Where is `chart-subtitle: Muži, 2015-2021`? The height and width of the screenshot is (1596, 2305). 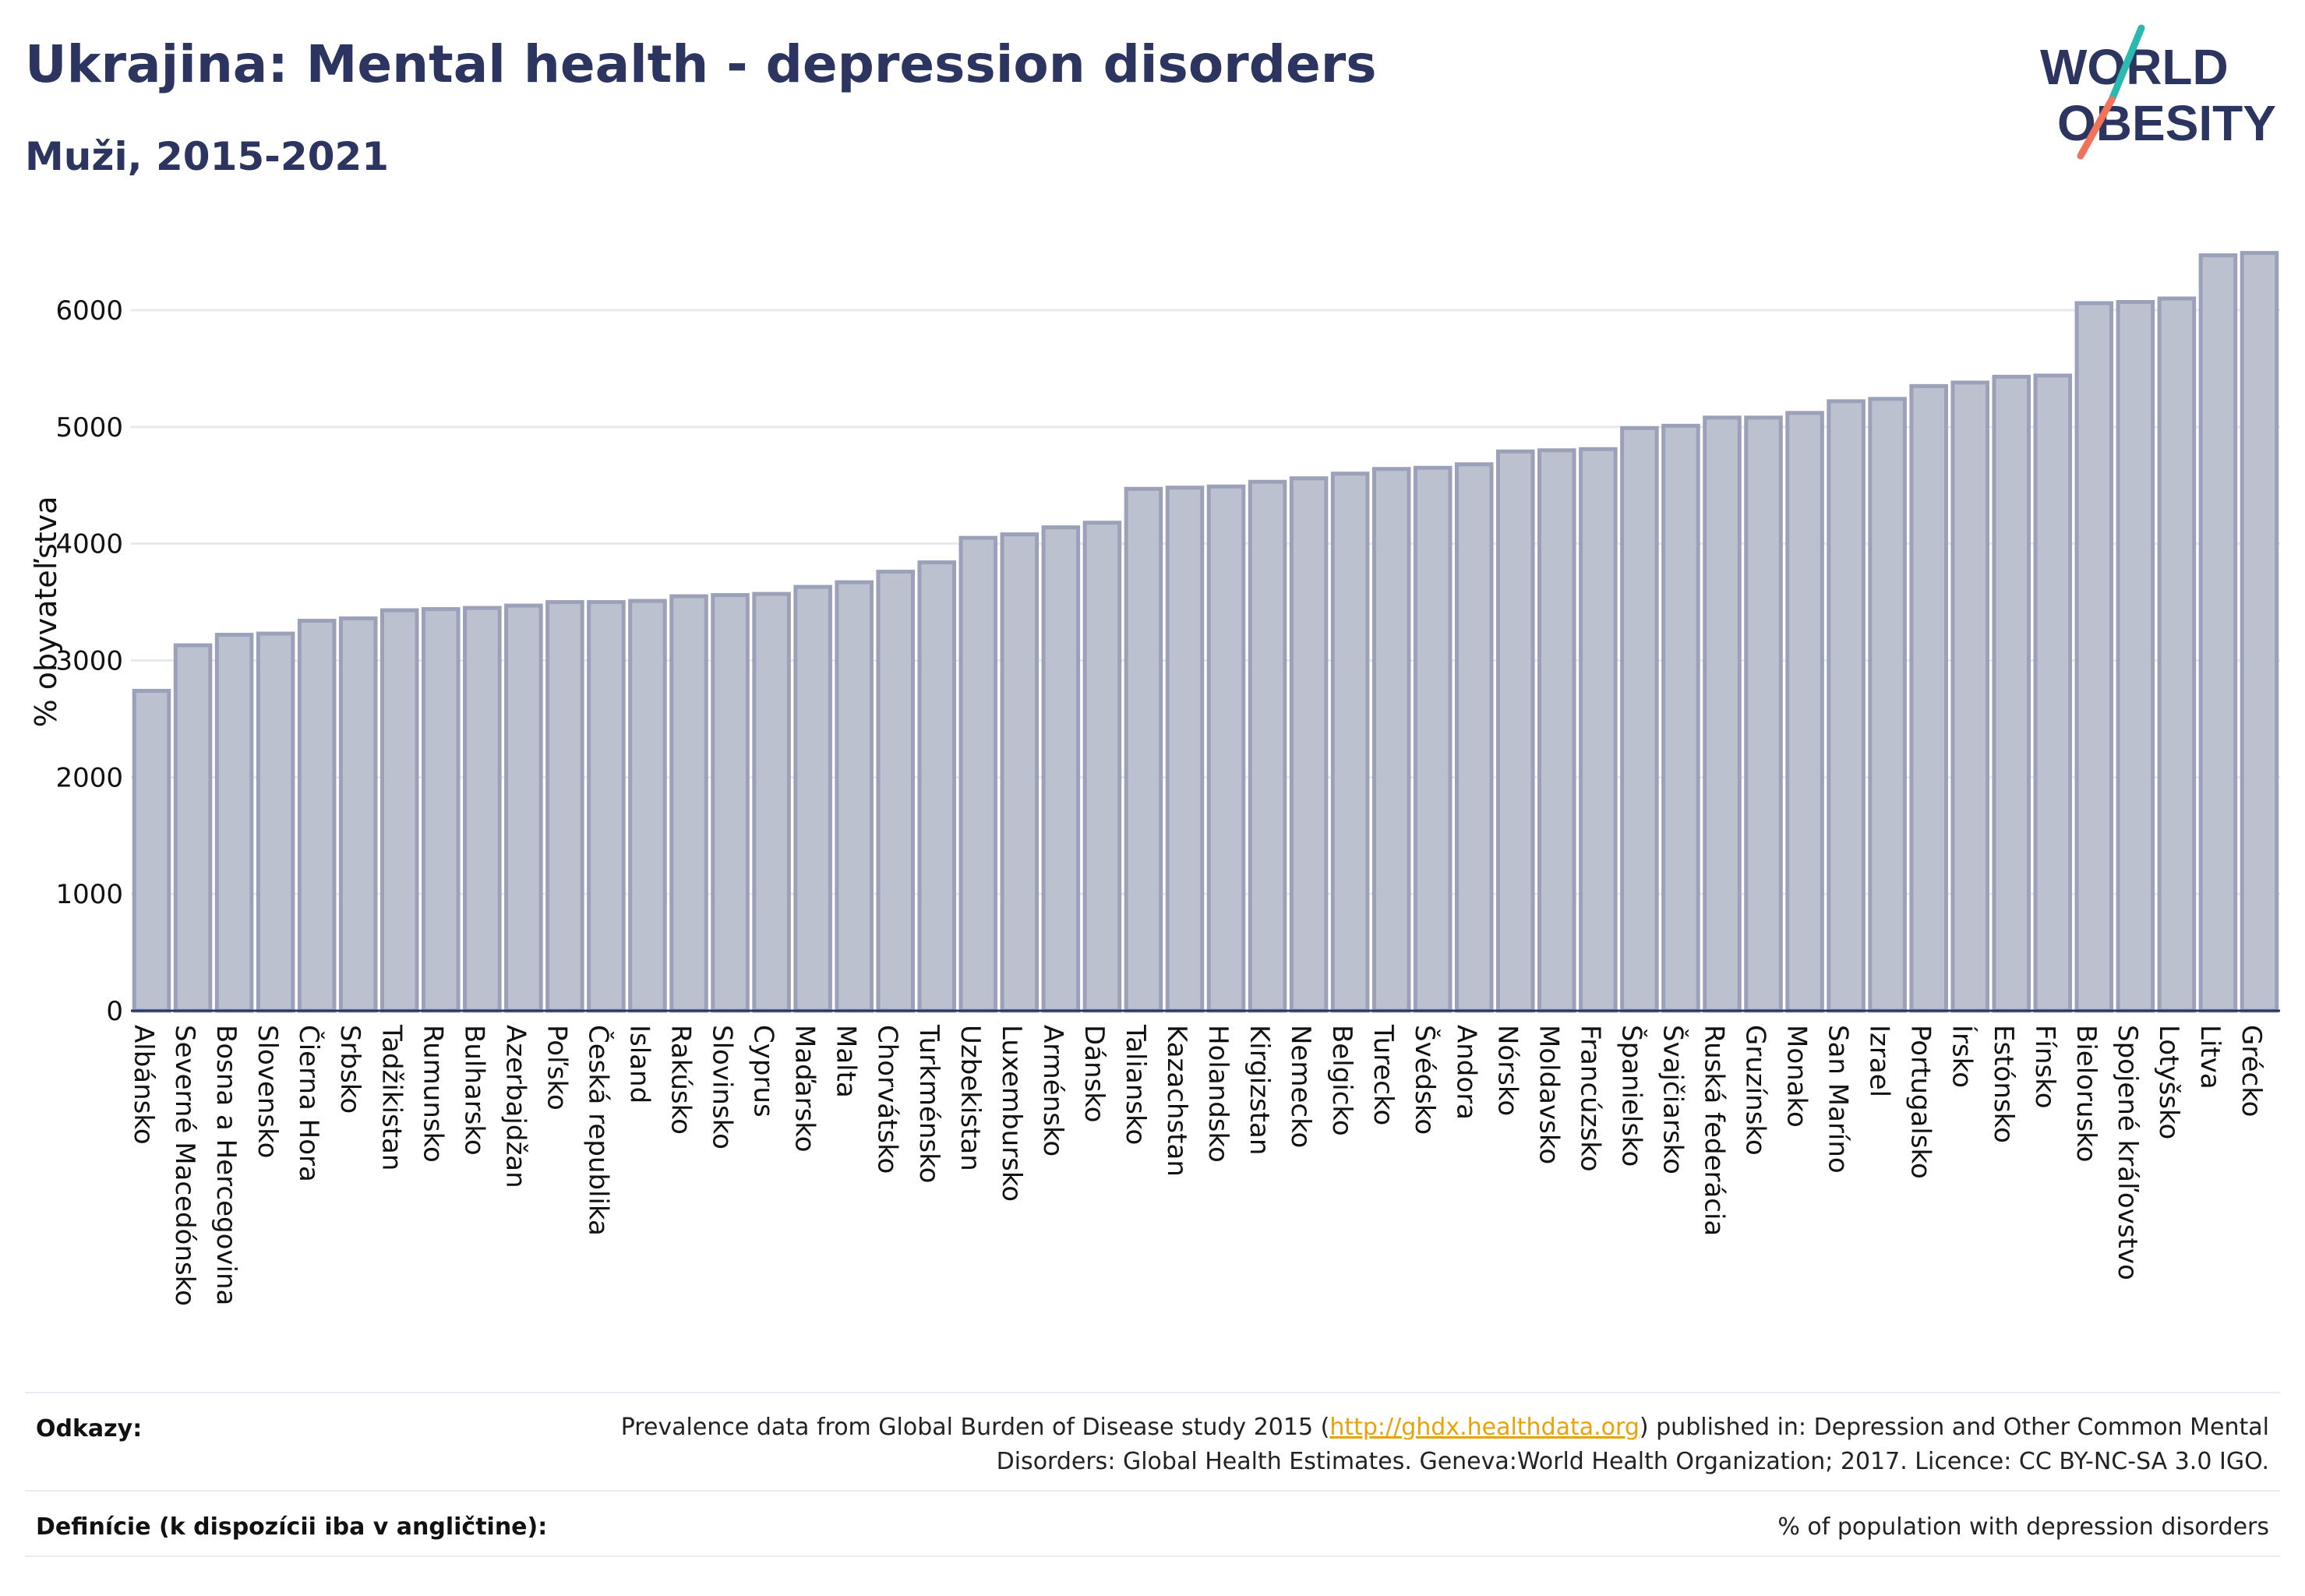
chart-subtitle: Muži, 2015-2021 is located at coordinates (207, 156).